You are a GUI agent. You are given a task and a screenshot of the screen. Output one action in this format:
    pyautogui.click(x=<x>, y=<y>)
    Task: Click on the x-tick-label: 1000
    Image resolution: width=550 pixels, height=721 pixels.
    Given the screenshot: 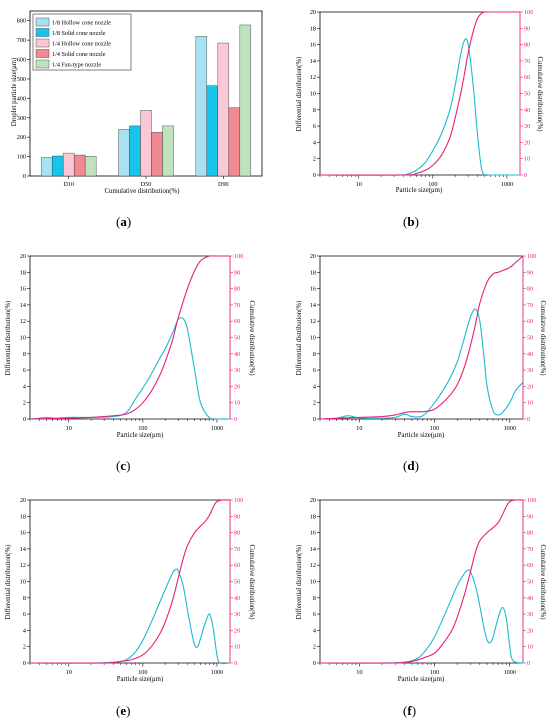 What is the action you would take?
    pyautogui.click(x=510, y=672)
    